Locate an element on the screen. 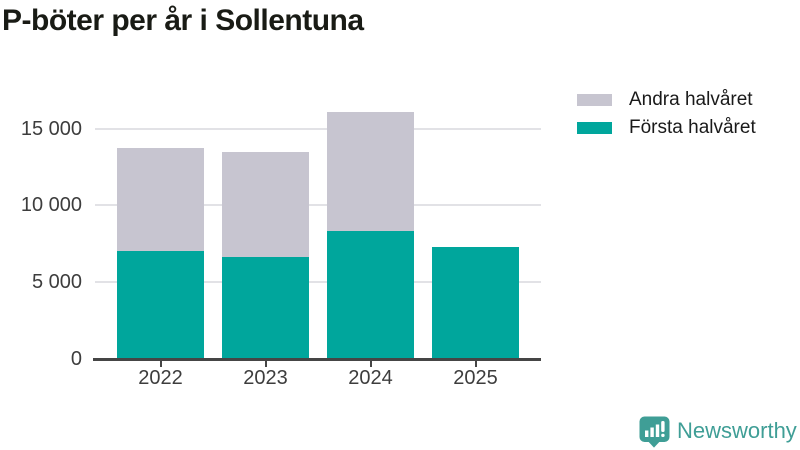 Image resolution: width=800 pixels, height=450 pixels. legend-swatch-forsta-halvaret is located at coordinates (594, 128).